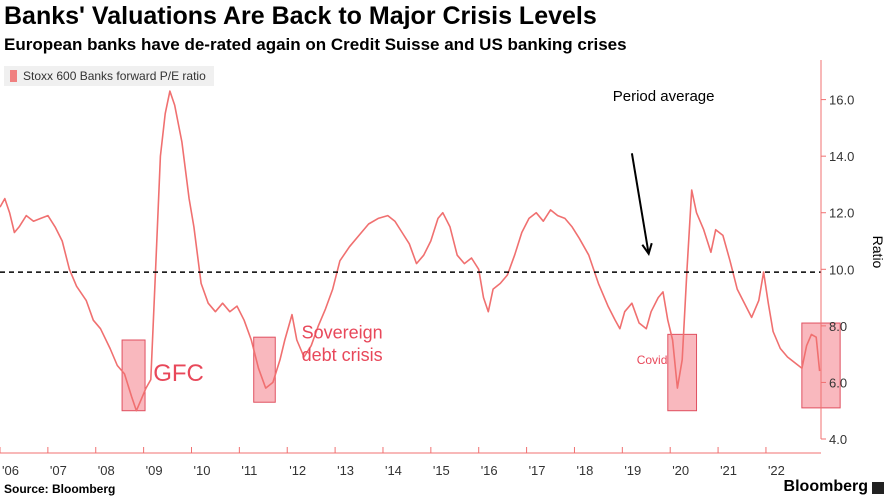 Image resolution: width=890 pixels, height=498 pixels. What do you see at coordinates (838, 382) in the screenshot?
I see `y-tick-label: 6.0` at bounding box center [838, 382].